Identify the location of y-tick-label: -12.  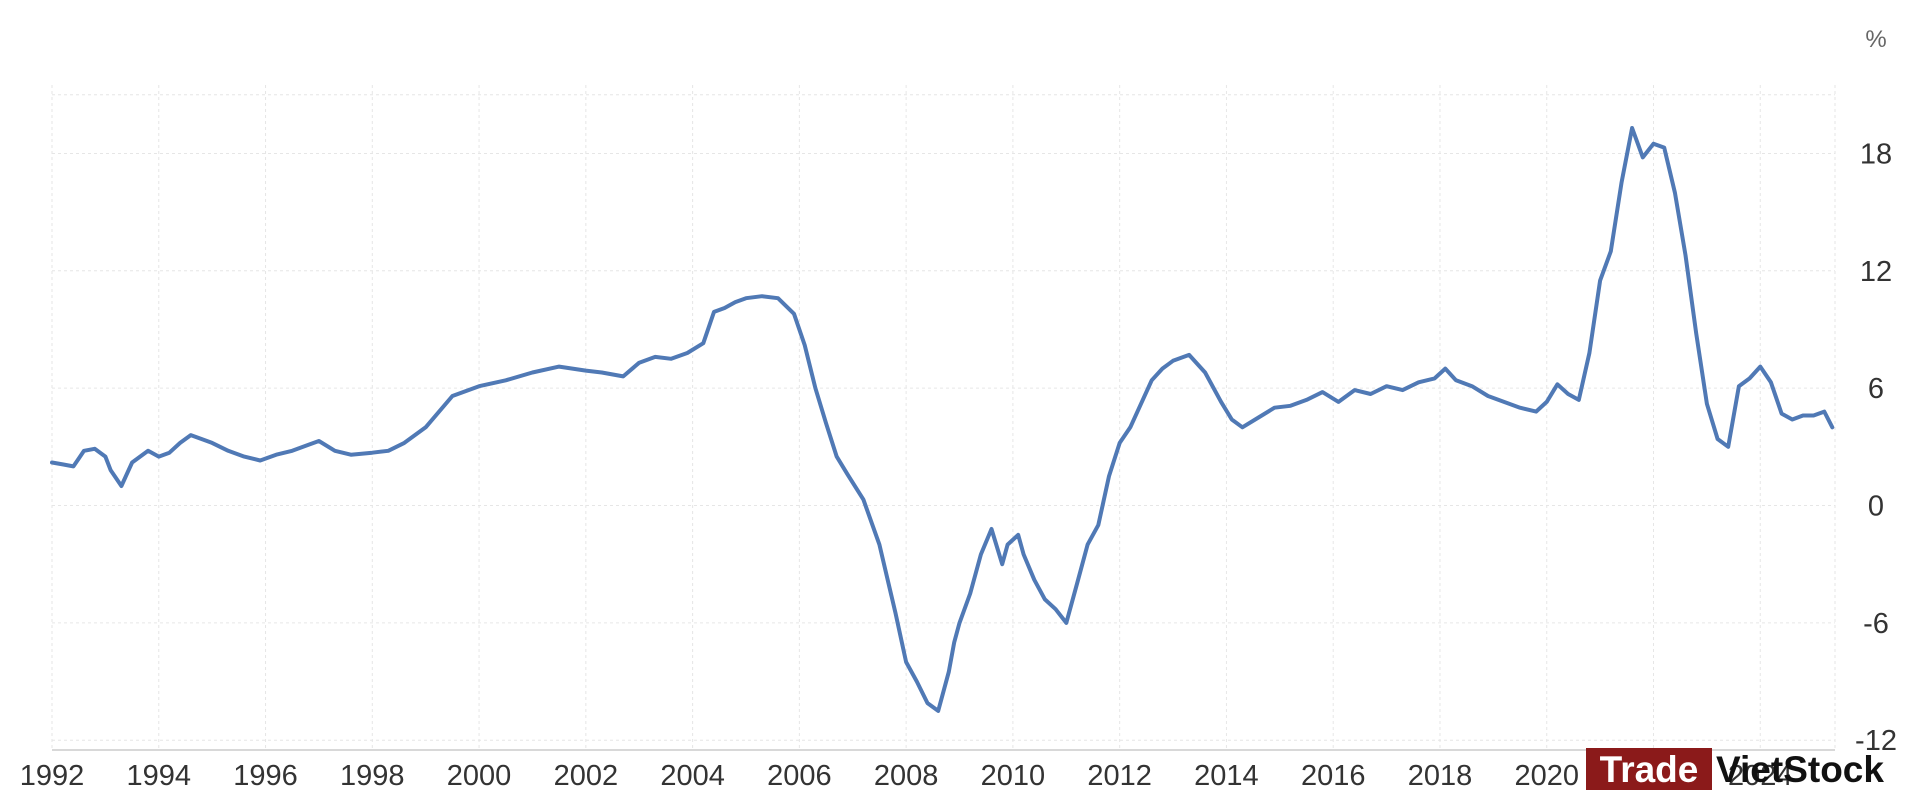
(1876, 741).